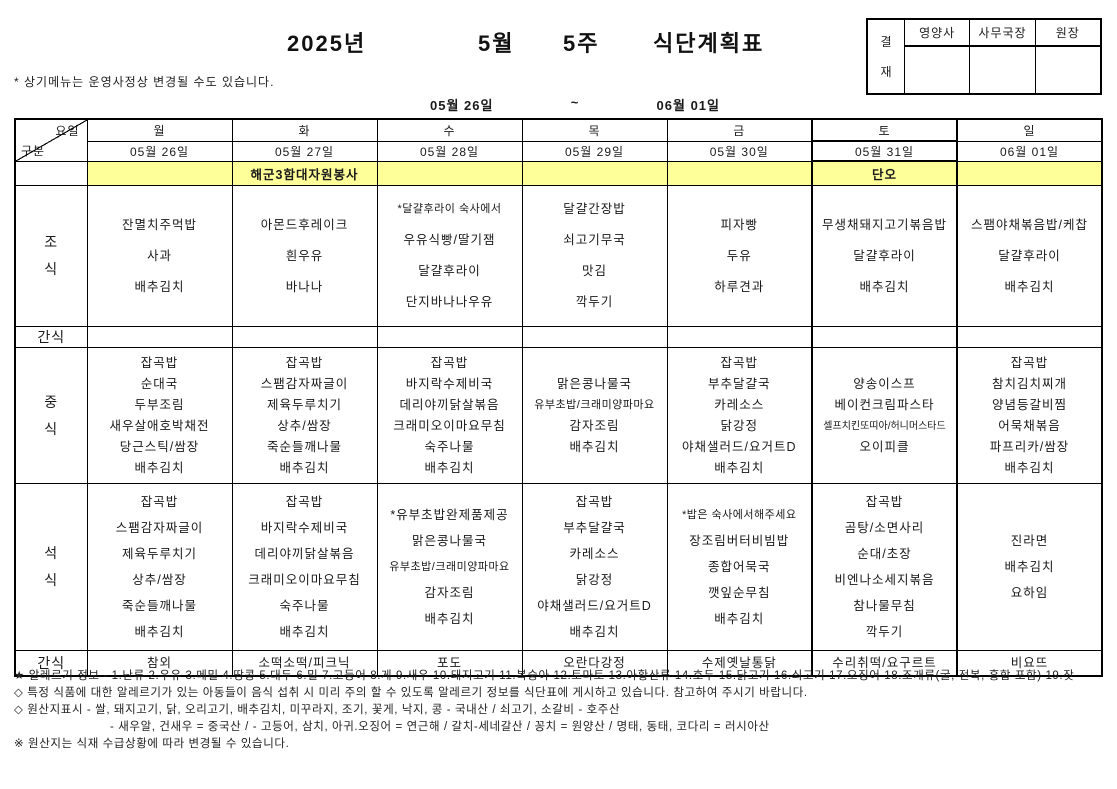 The height and width of the screenshot is (789, 1117). Describe the element at coordinates (449, 663) in the screenshot. I see `menu-item: 포도` at that location.